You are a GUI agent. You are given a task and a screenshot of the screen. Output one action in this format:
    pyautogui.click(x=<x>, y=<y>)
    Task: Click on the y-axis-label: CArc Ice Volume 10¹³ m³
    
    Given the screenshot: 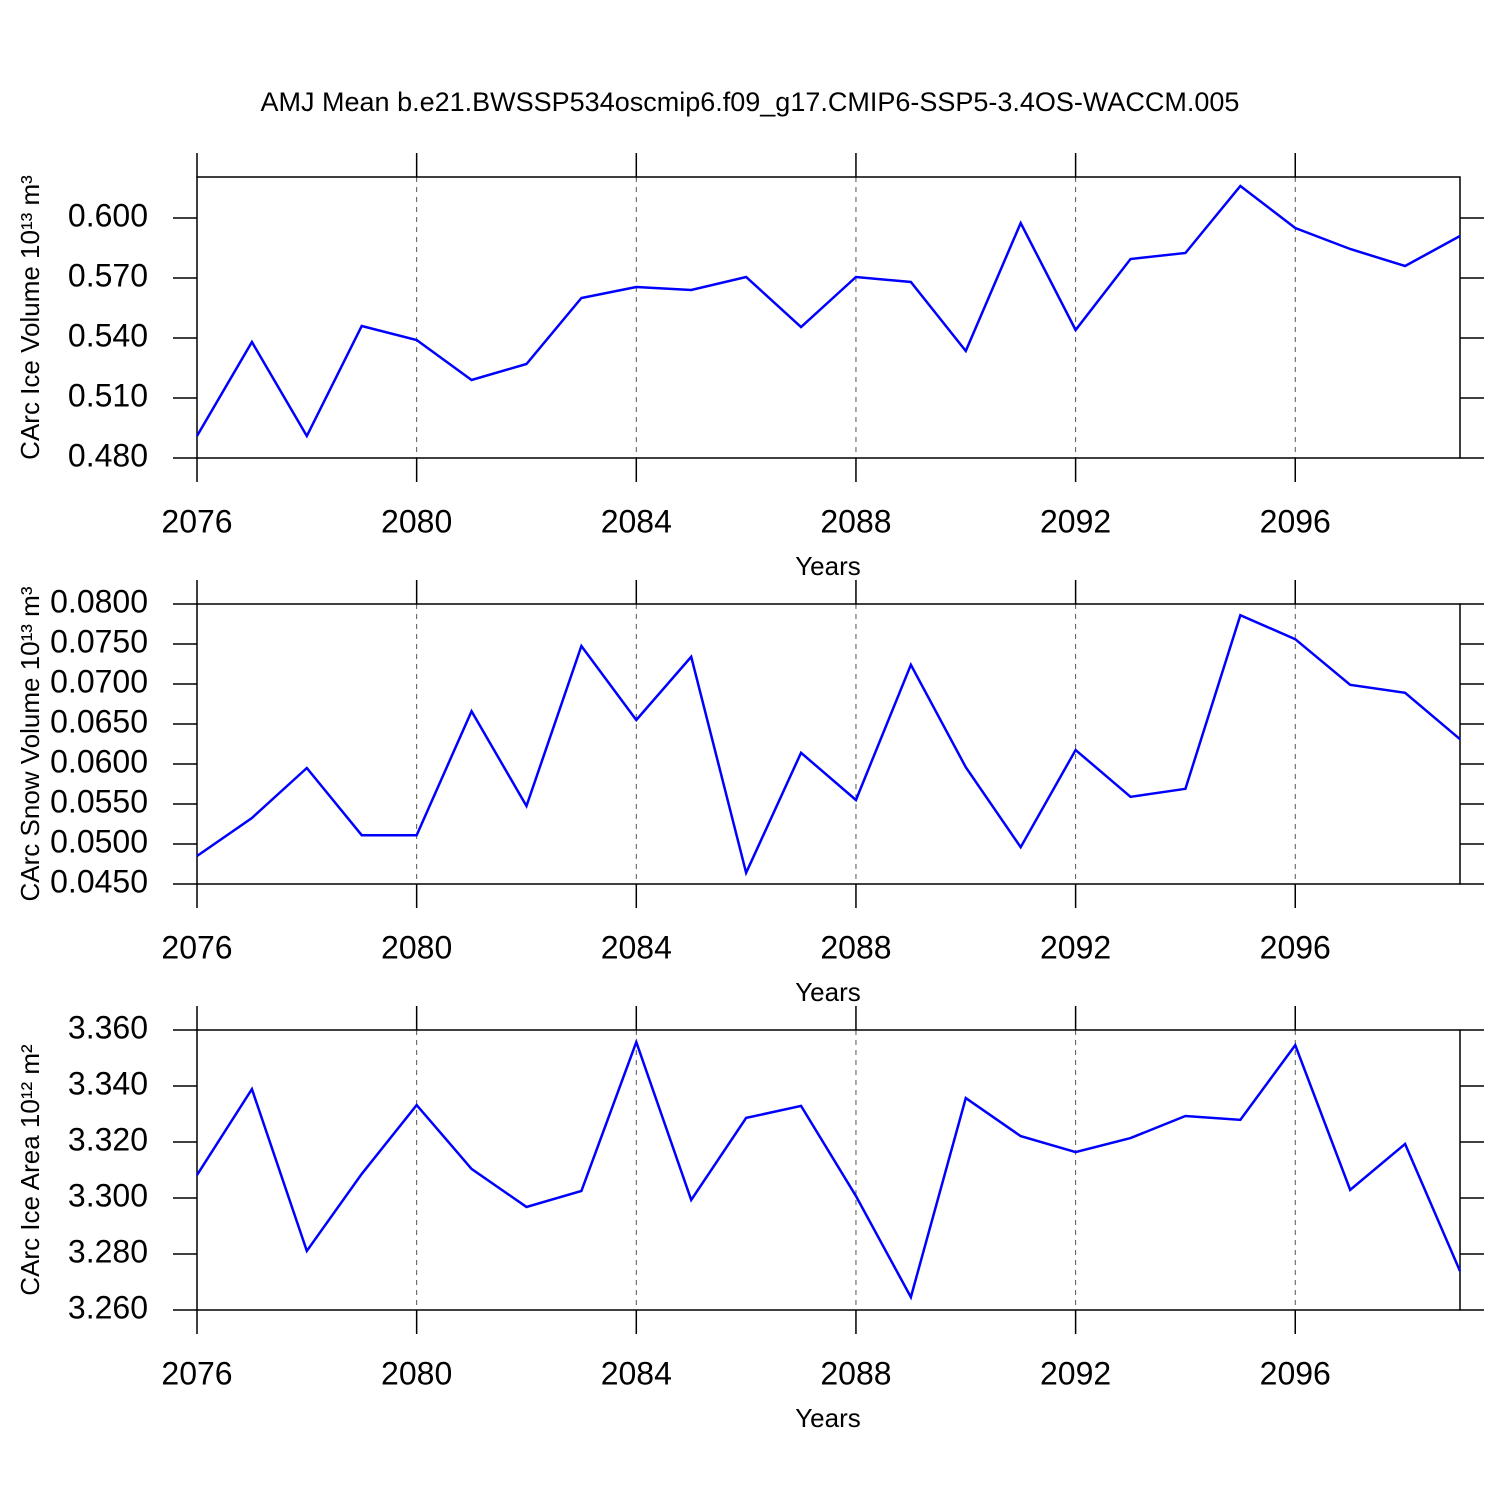 What is the action you would take?
    pyautogui.click(x=30, y=317)
    